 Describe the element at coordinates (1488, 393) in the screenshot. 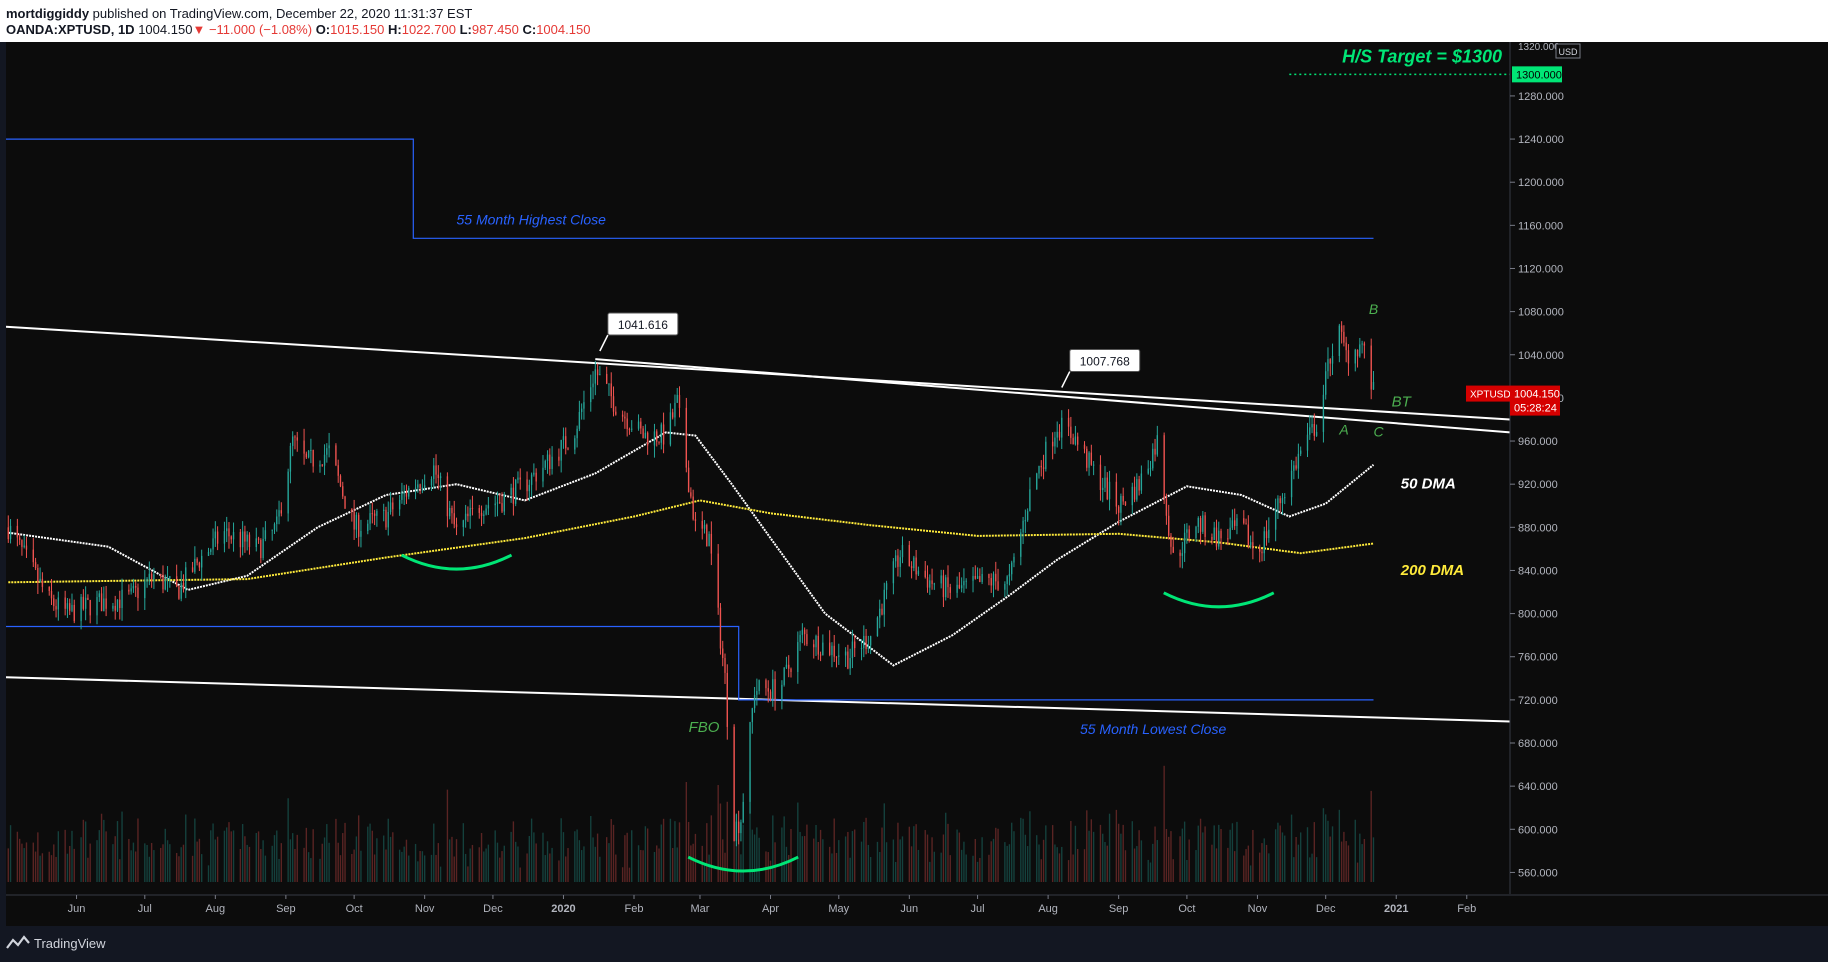

I see `symbol-badge` at that location.